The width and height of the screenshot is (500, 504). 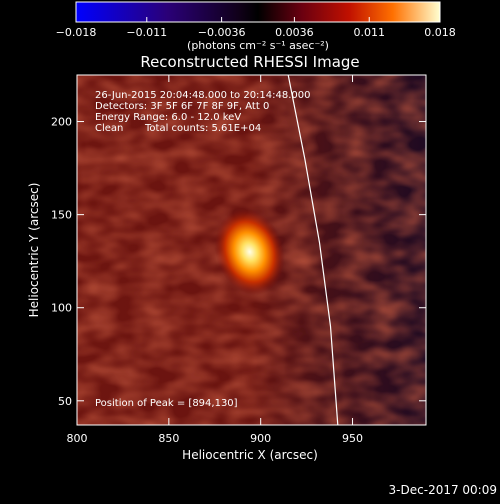 What do you see at coordinates (61, 215) in the screenshot?
I see `y-tick-label: 150` at bounding box center [61, 215].